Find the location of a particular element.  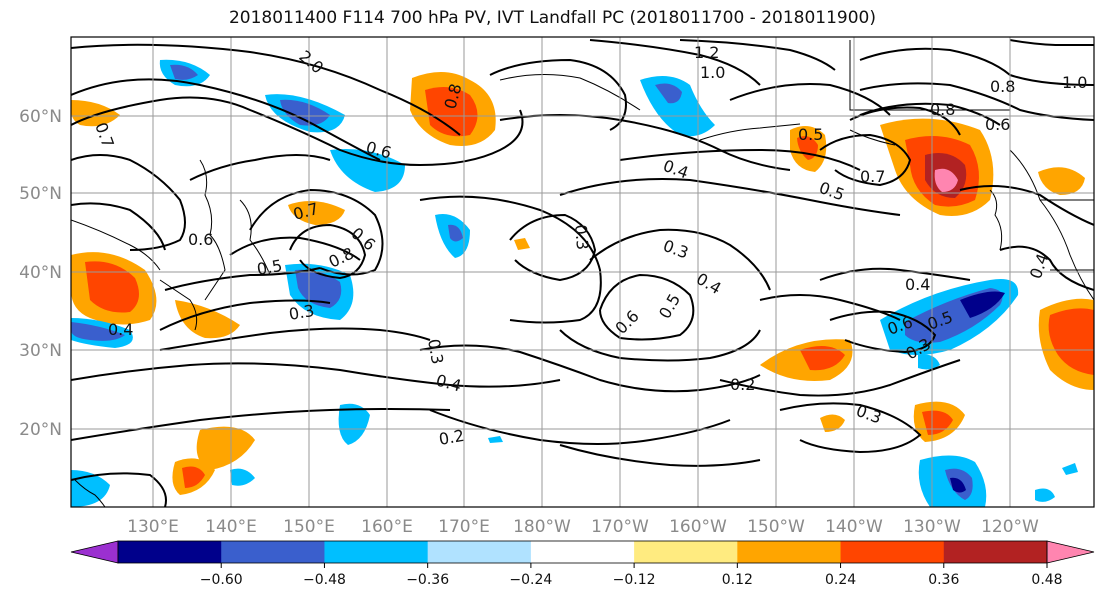

lon-label: 180°W is located at coordinates (542, 527).